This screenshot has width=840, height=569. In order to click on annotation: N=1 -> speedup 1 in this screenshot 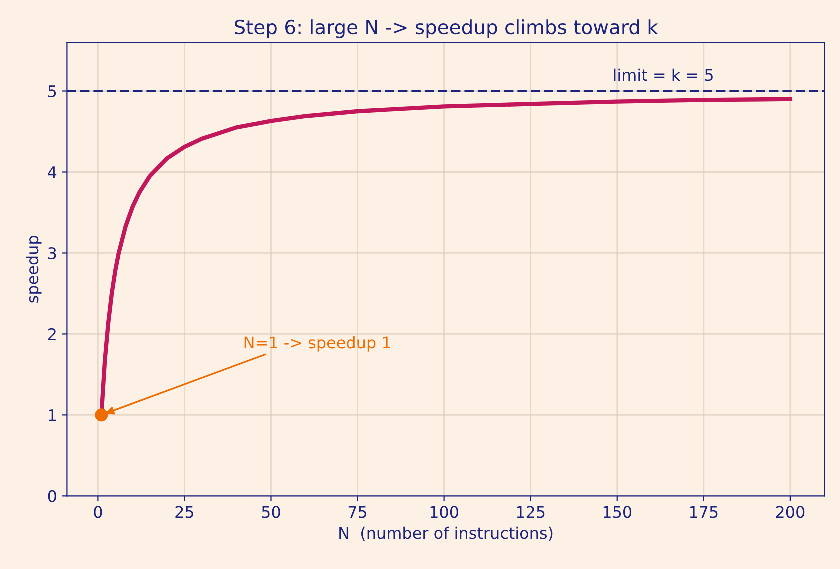, I will do `click(317, 344)`.